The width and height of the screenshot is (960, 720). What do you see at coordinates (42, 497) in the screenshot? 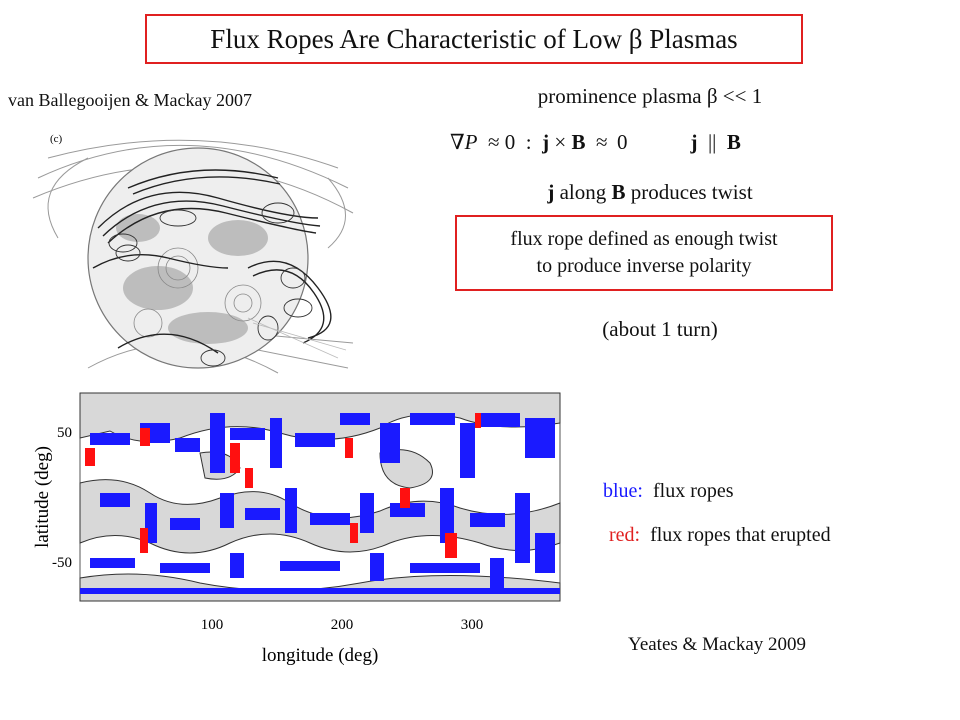
I see `y-axis-label: latitude (deg)` at bounding box center [42, 497].